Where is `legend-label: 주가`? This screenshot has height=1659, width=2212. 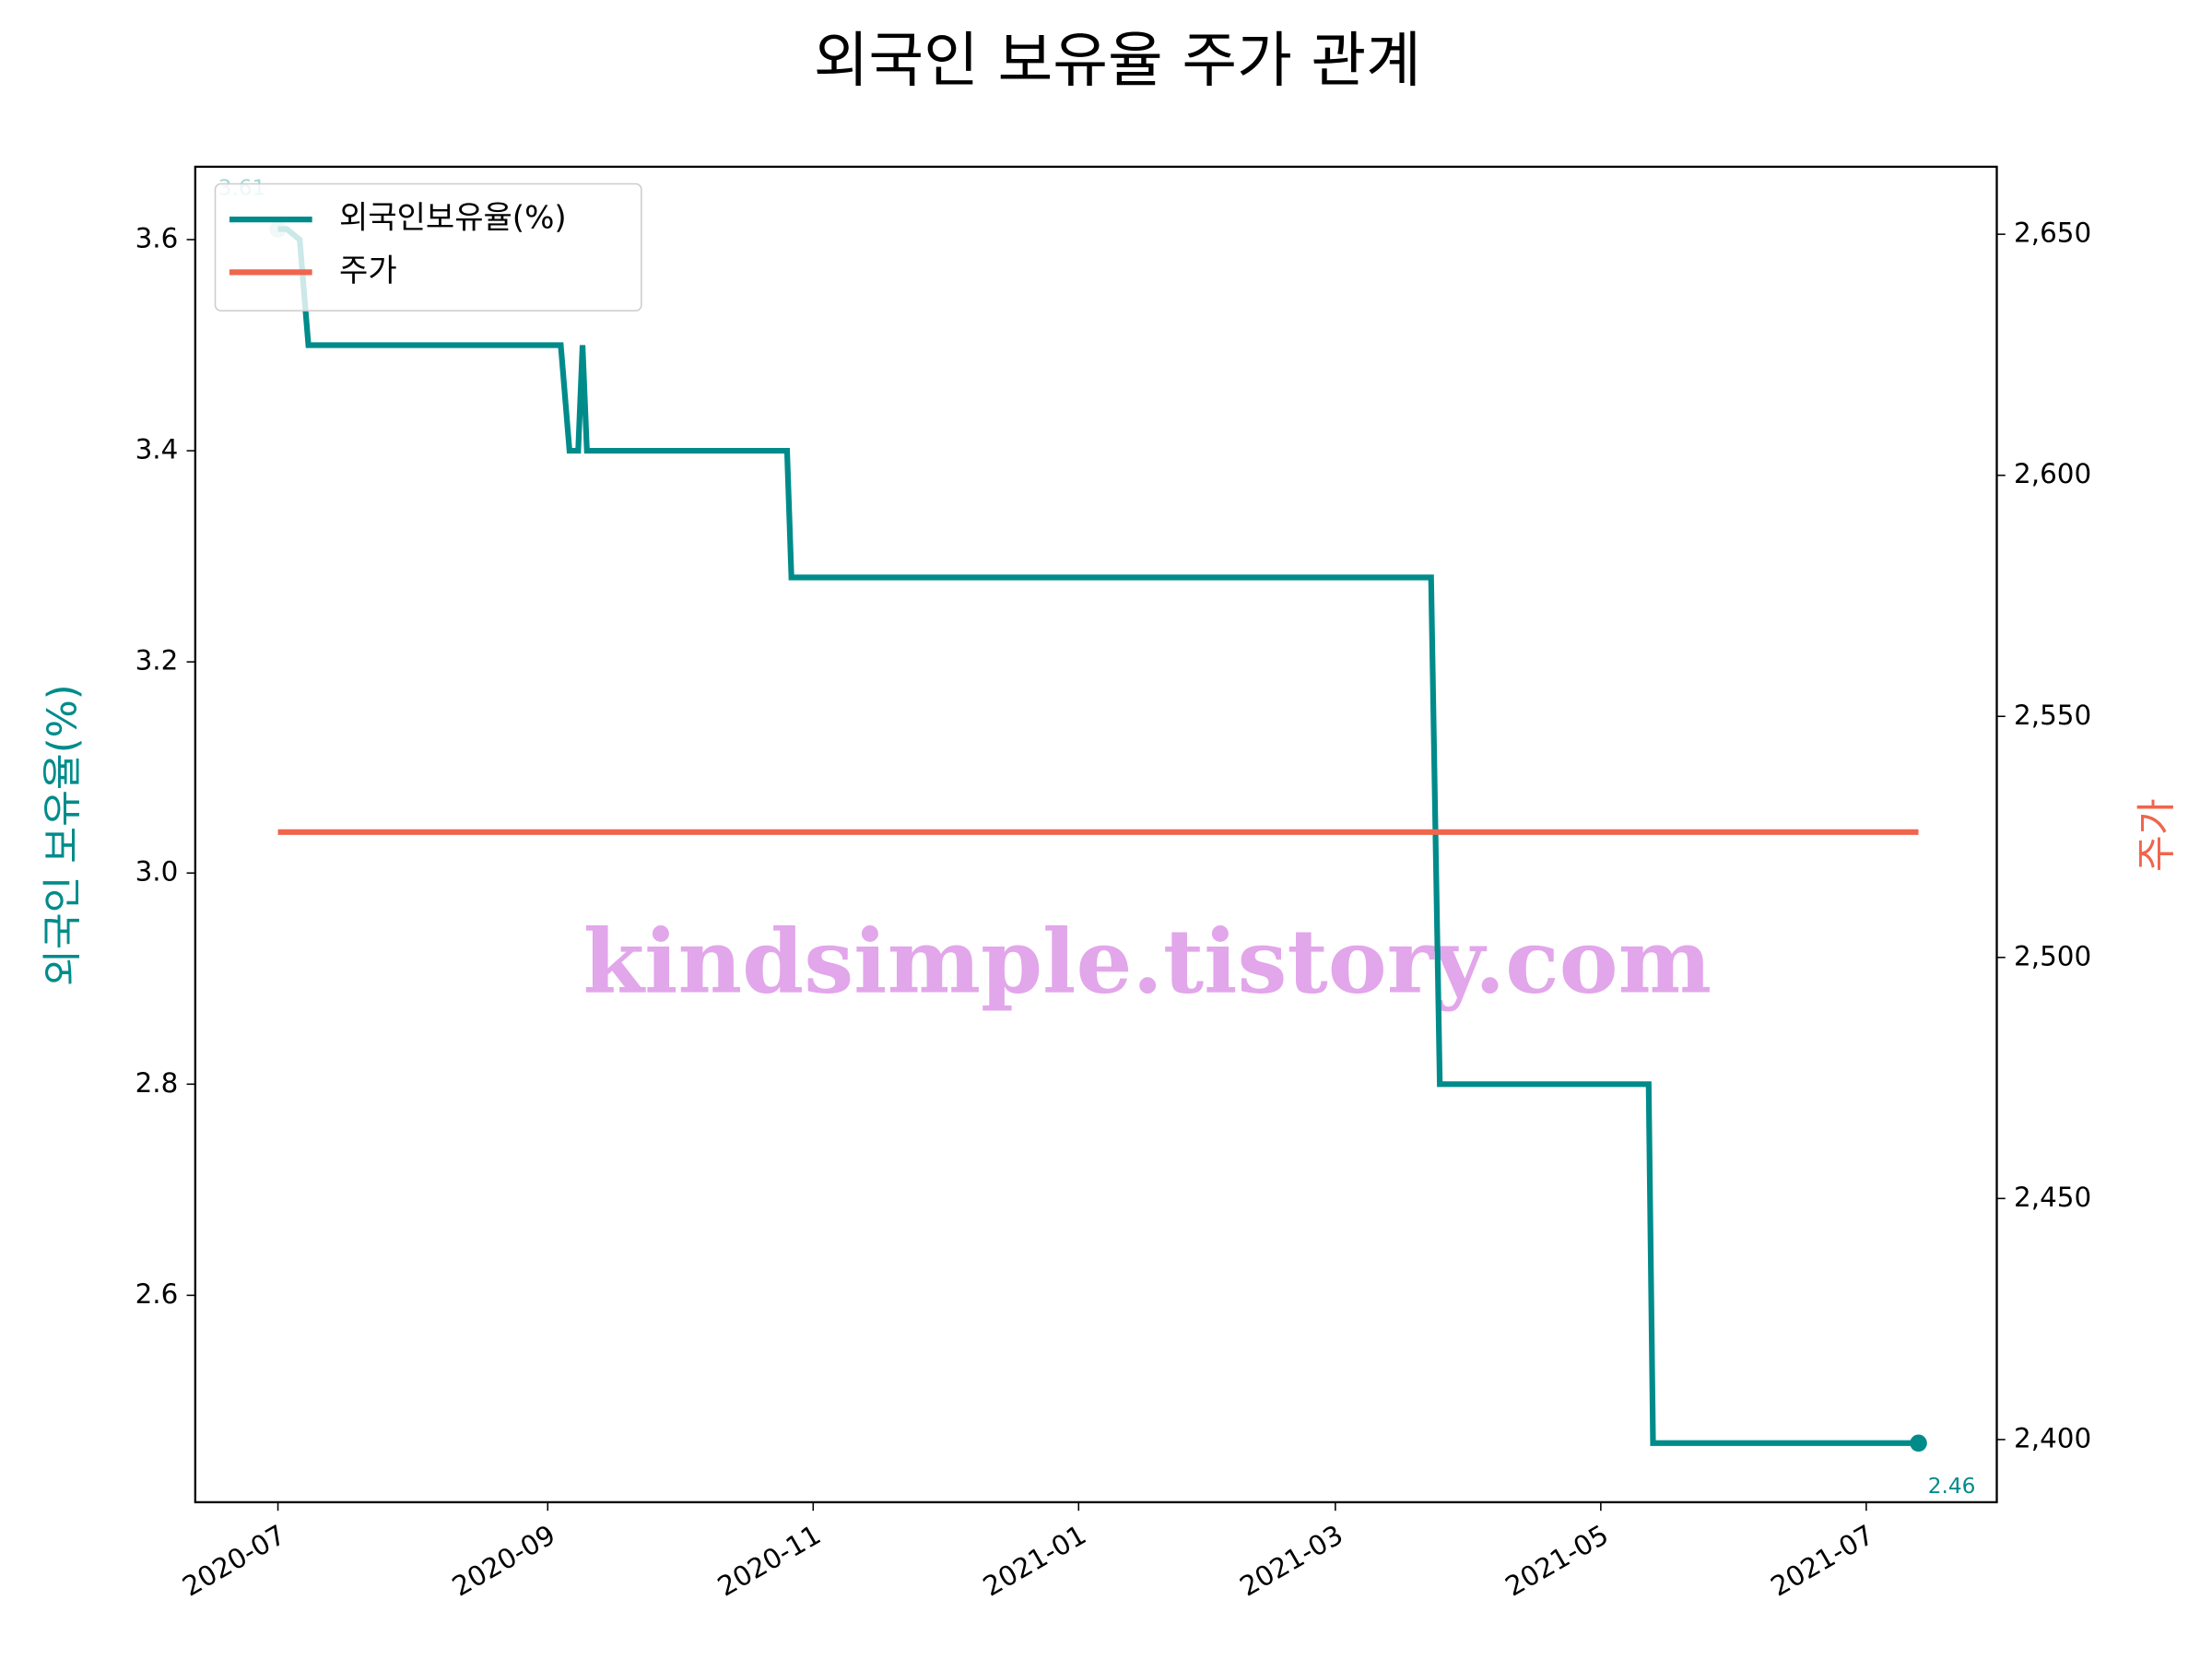
legend-label: 주가 is located at coordinates (368, 271).